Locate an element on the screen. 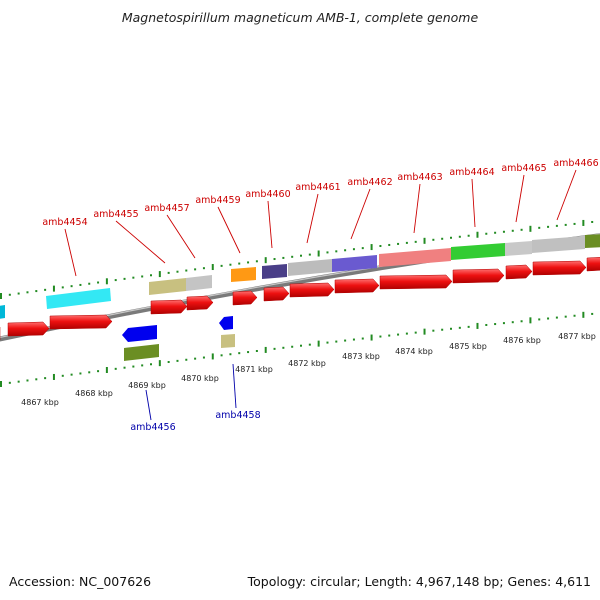 The width and height of the screenshot is (600, 600). gene-label-amb4463: amb4463 is located at coordinates (419, 177).